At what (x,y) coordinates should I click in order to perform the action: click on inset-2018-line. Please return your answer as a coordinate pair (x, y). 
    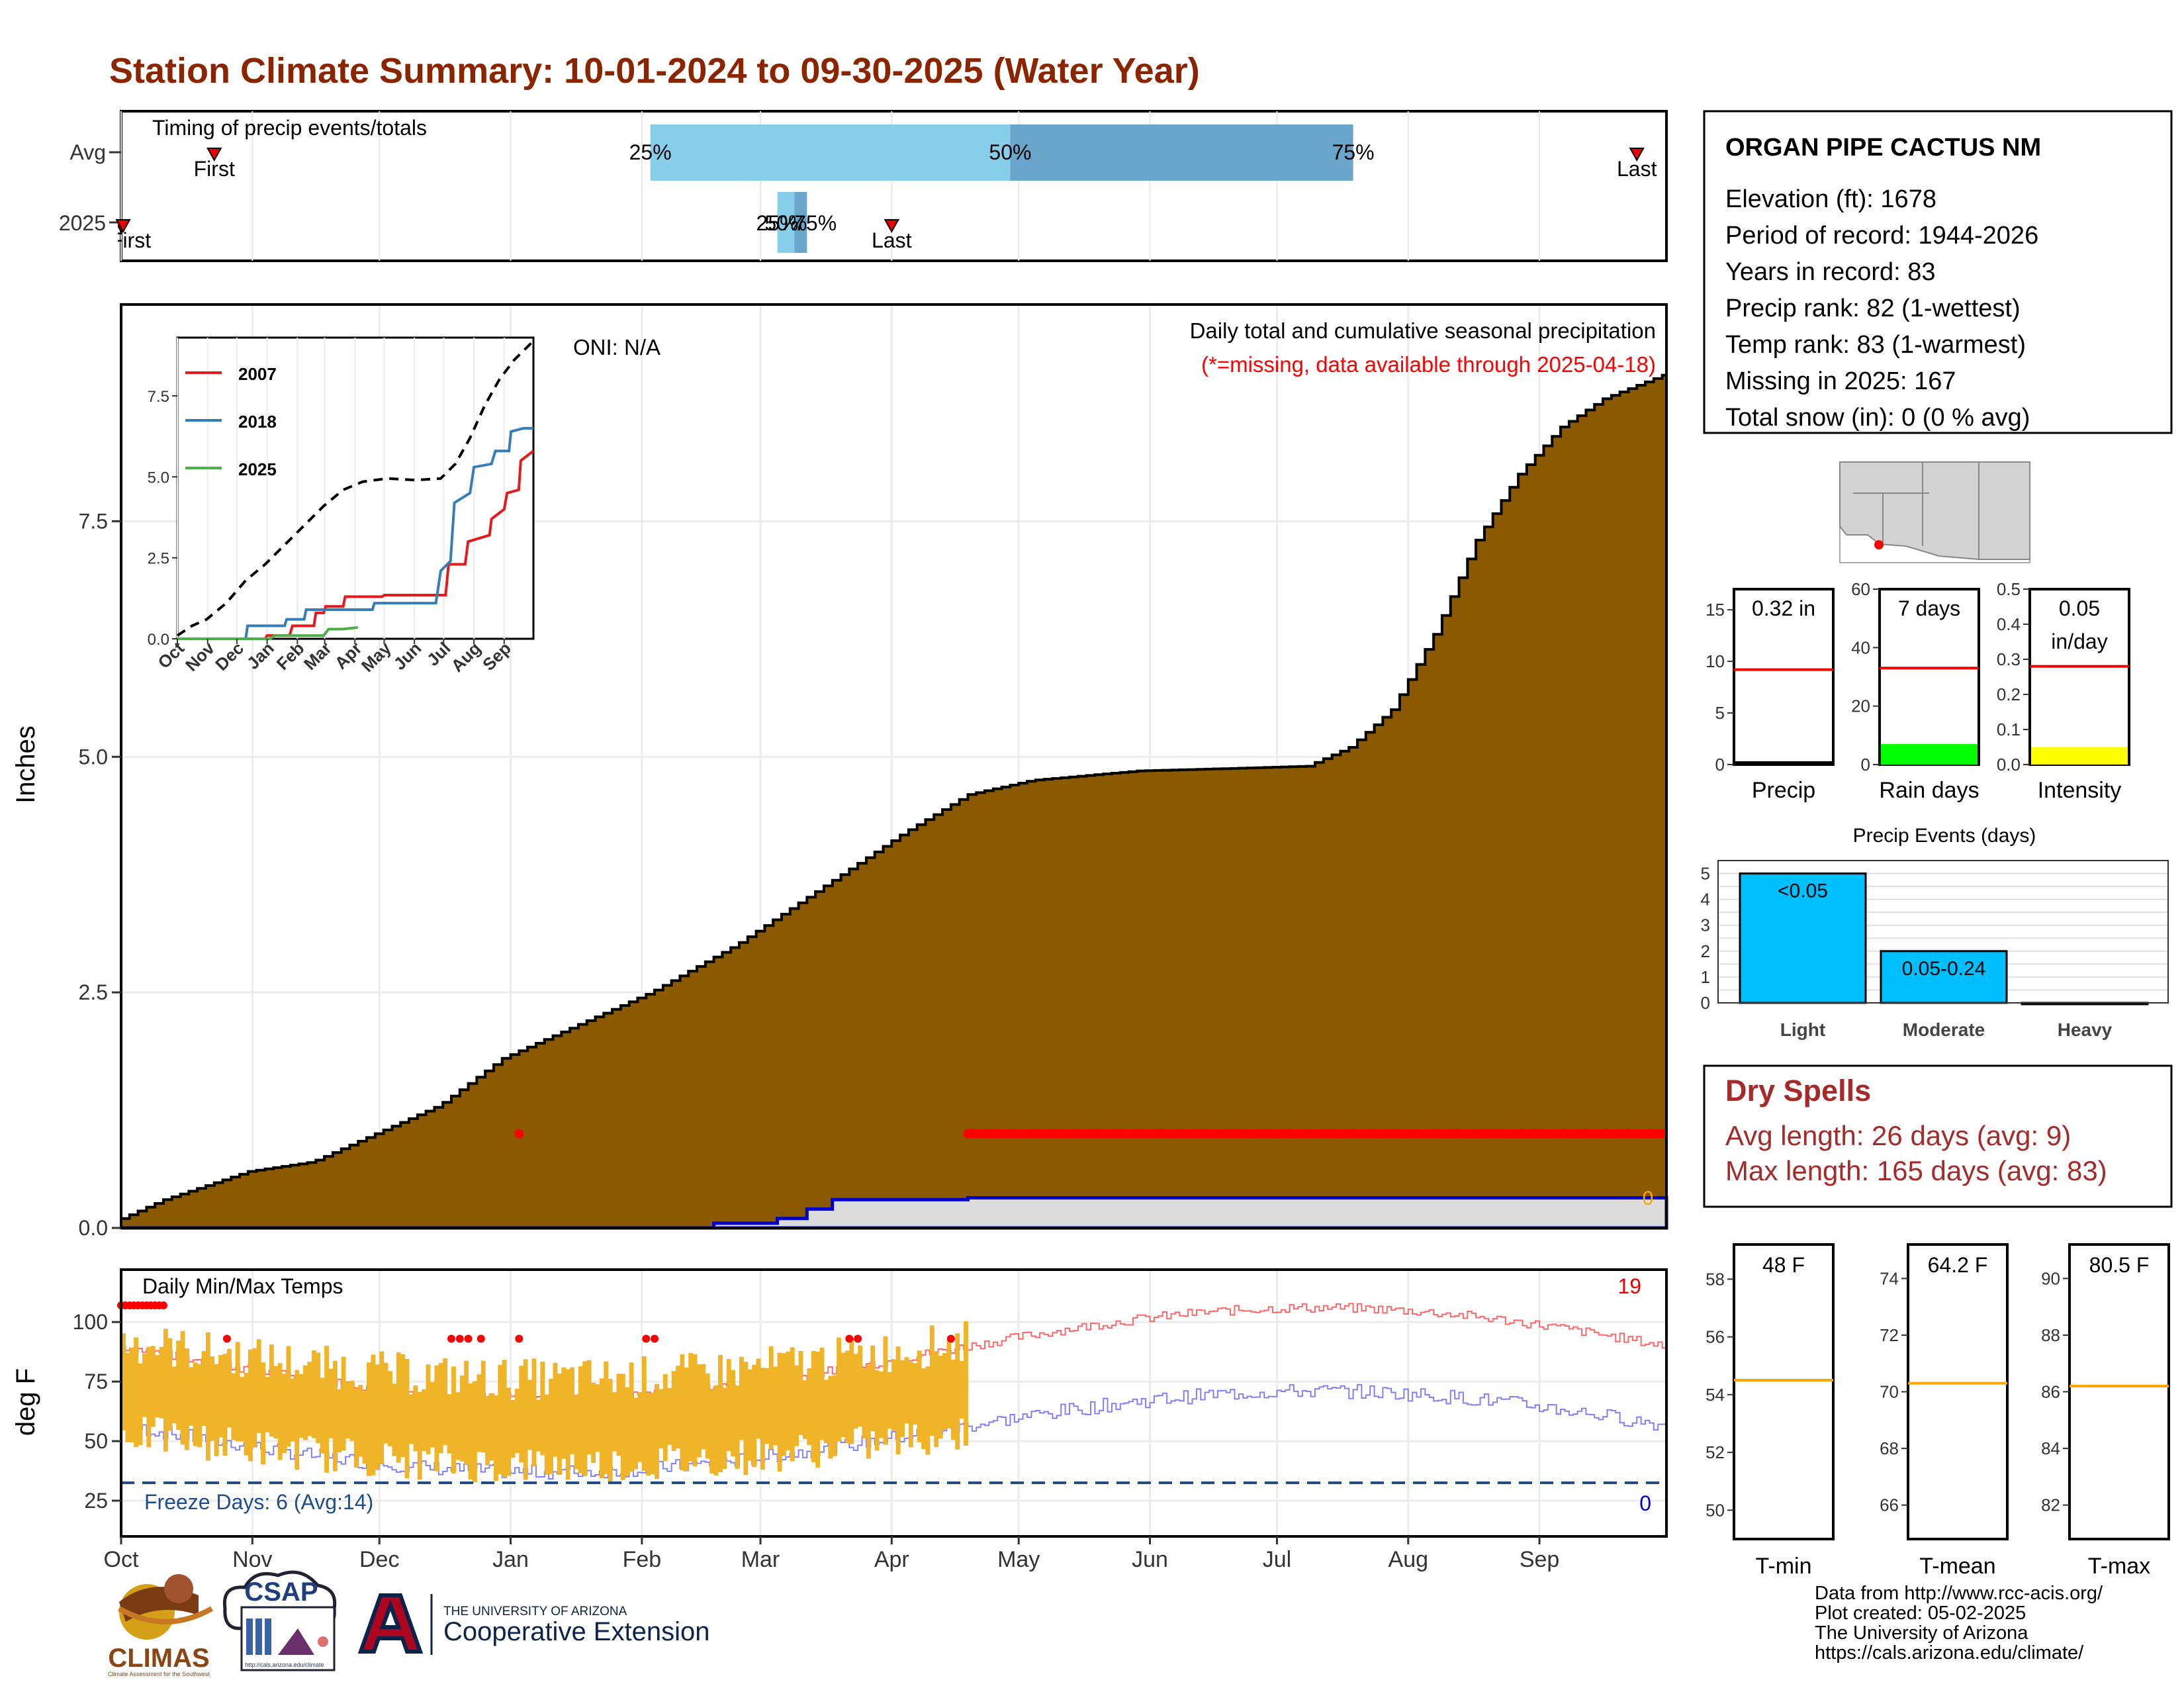
    Looking at the image, I should click on (355, 533).